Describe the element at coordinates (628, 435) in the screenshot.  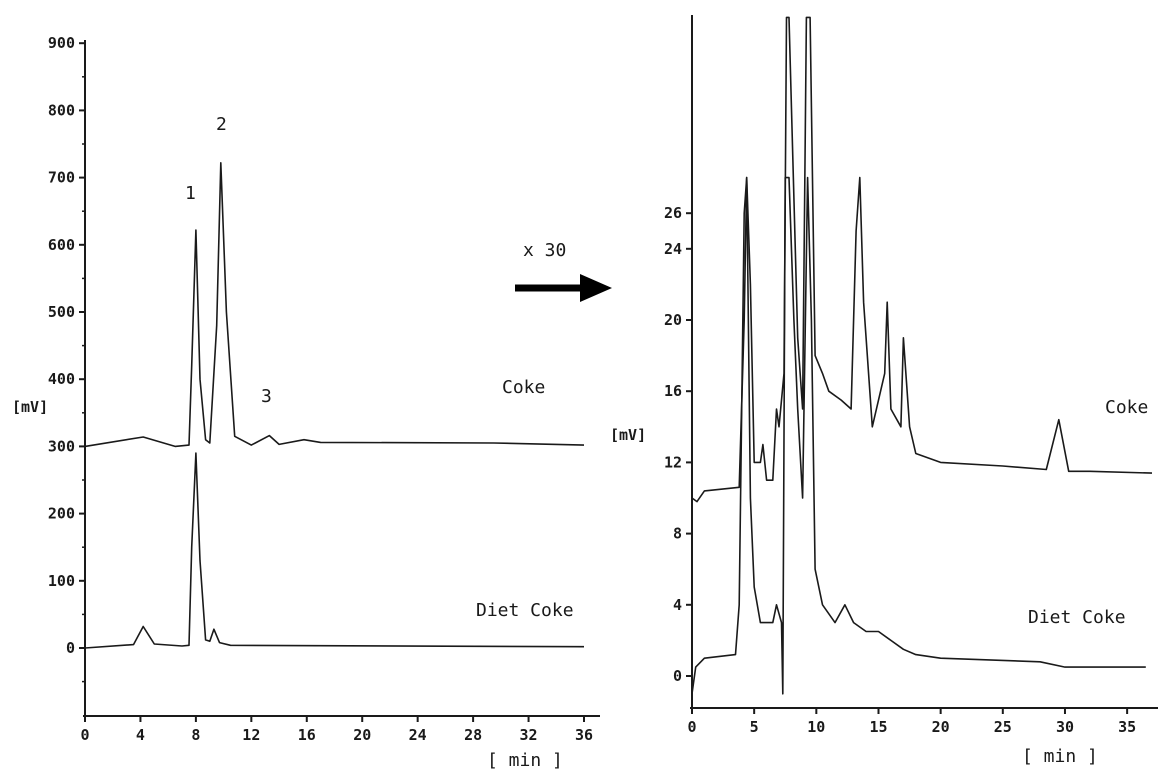
I see `right-ylabel: [mV]` at that location.